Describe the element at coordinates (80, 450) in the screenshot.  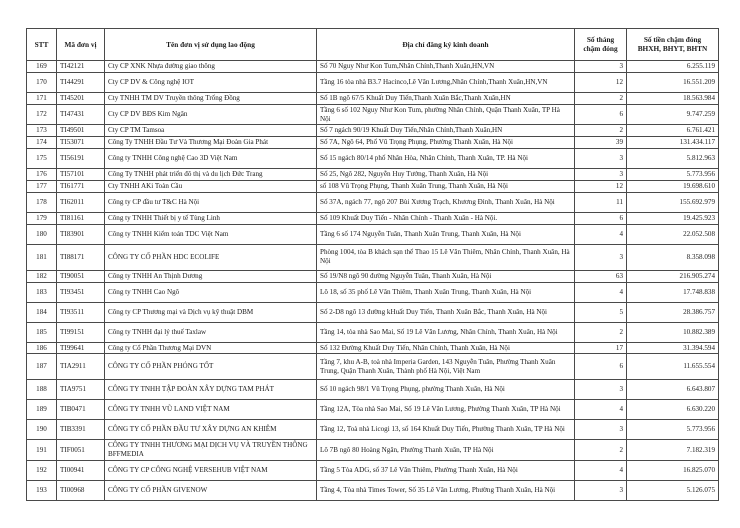
I see `cell-code: TIF0051` at that location.